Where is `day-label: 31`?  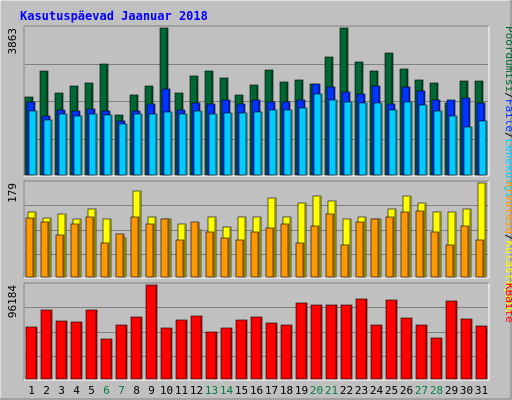
day-label: 31 is located at coordinates (481, 390).